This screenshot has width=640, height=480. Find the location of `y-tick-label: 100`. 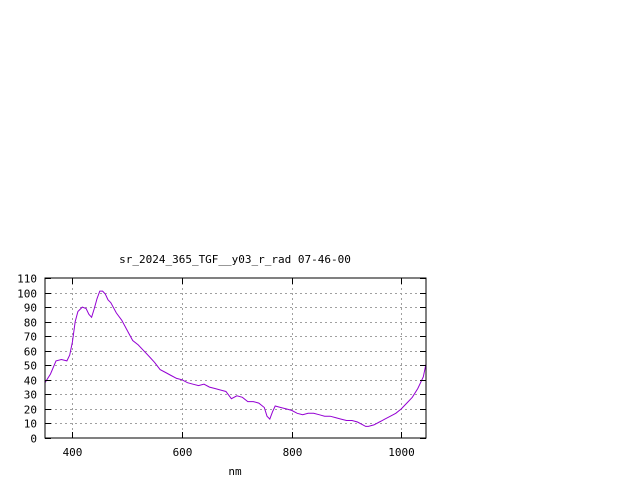

y-tick-label: 100 is located at coordinates (27, 294).